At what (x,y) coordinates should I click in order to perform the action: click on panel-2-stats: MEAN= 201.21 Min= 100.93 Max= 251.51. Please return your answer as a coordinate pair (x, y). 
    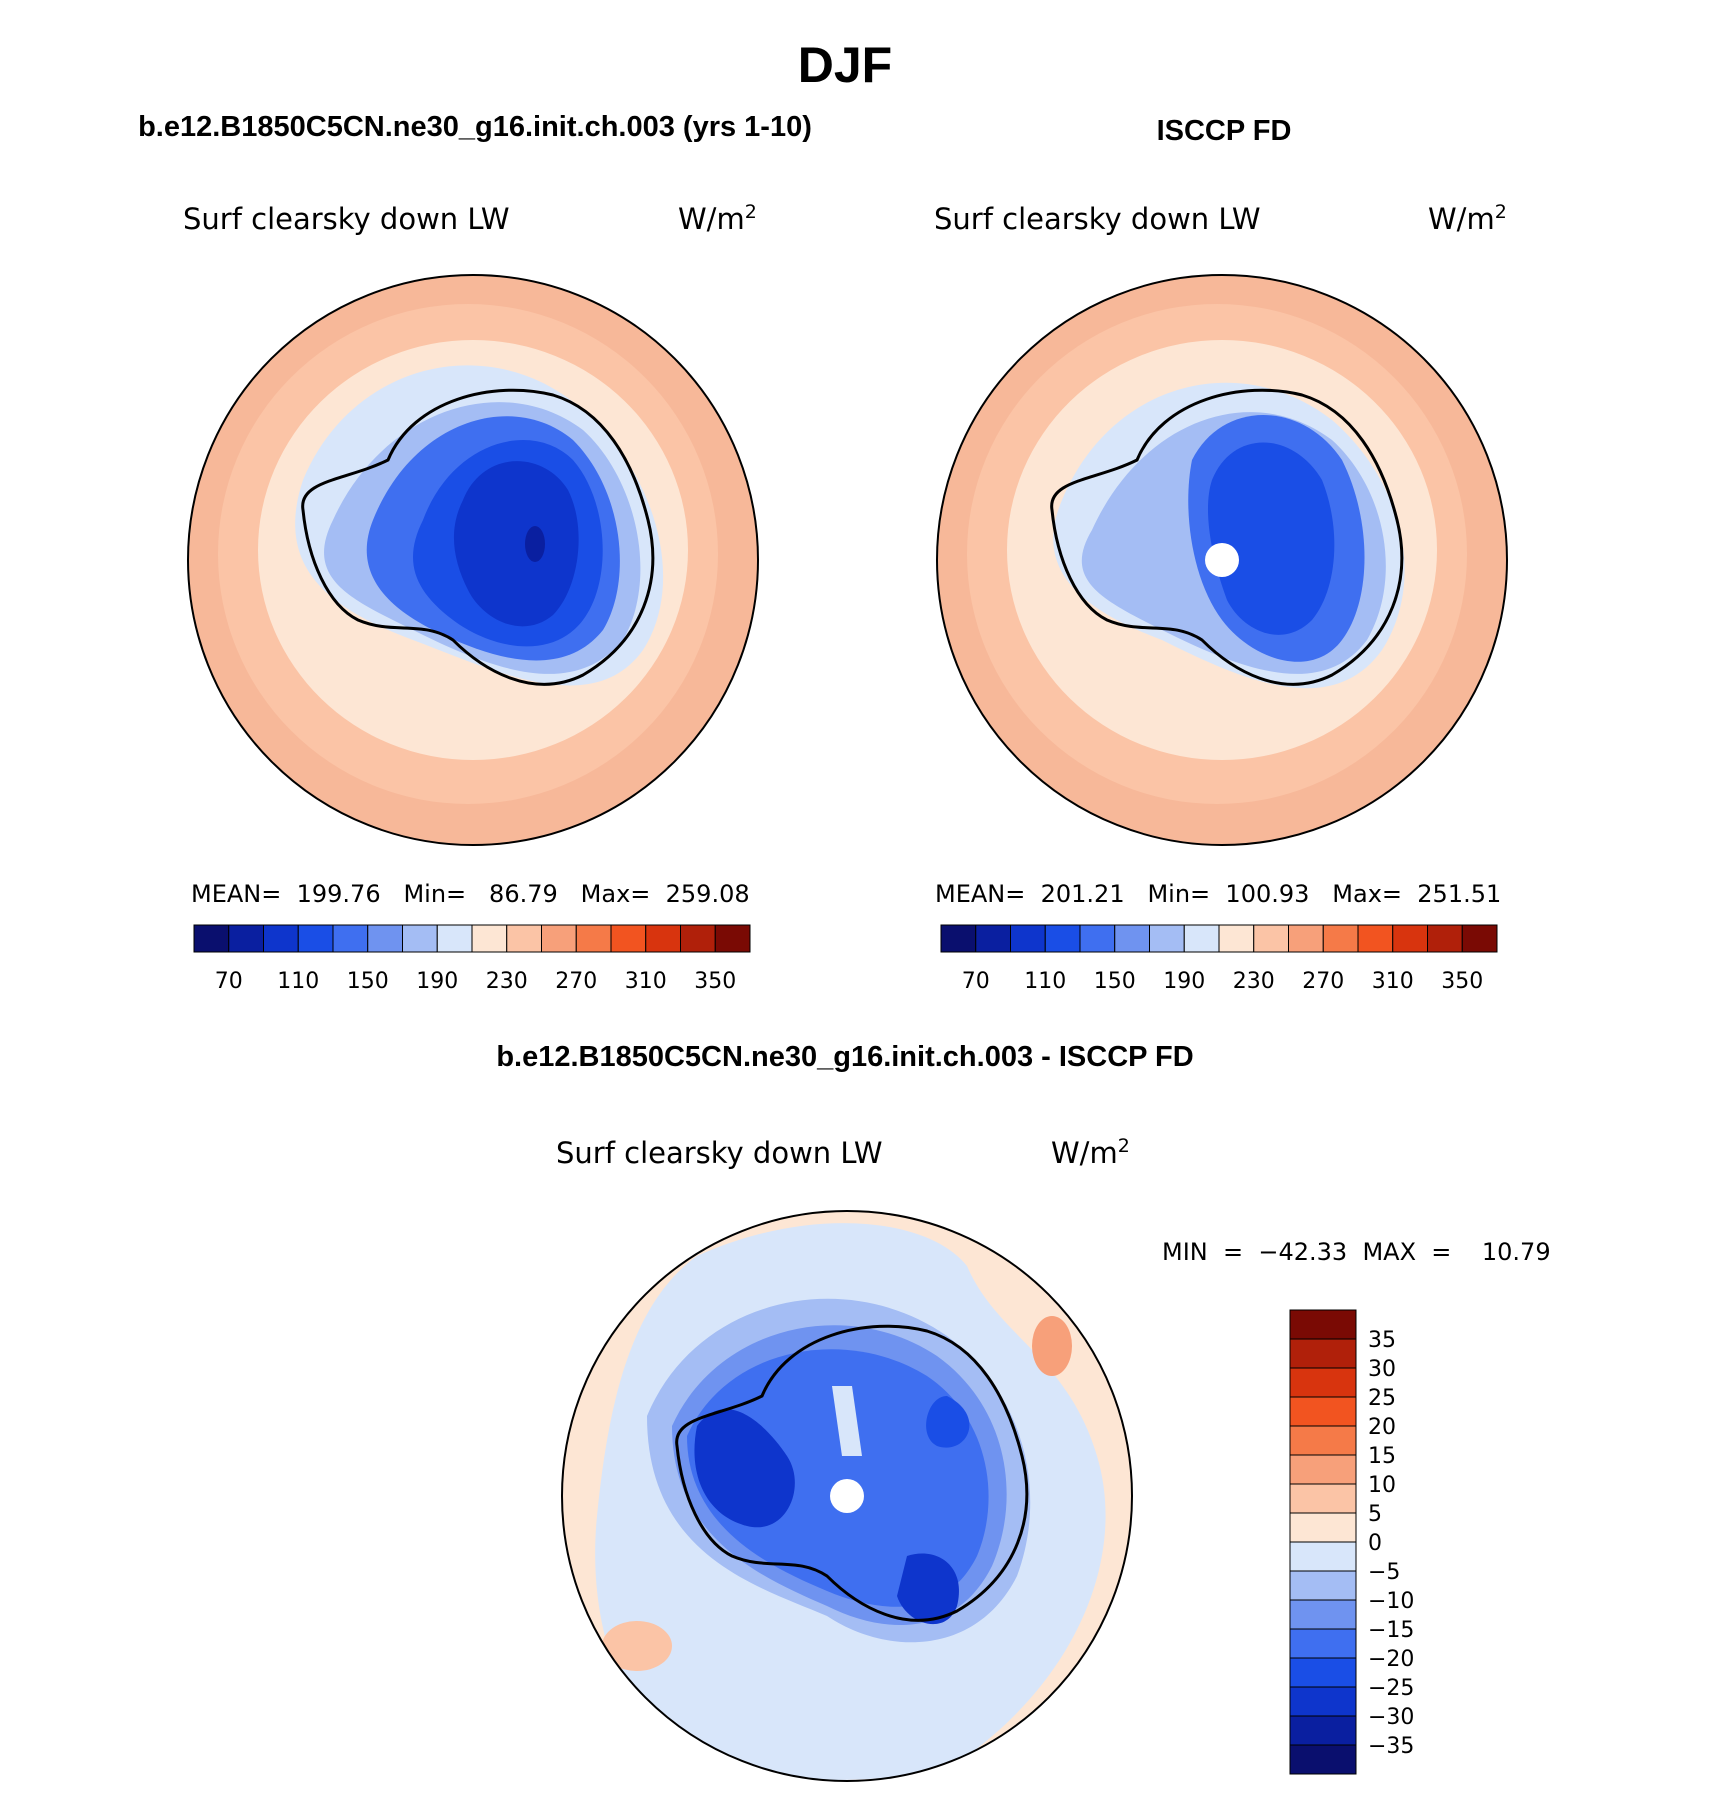
    Looking at the image, I should click on (1218, 894).